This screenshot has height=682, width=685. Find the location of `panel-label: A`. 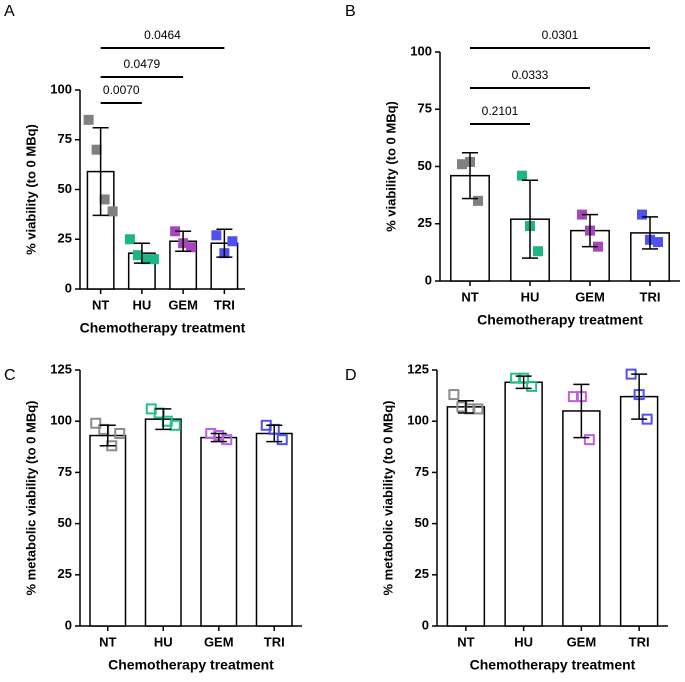

panel-label: A is located at coordinates (9, 11).